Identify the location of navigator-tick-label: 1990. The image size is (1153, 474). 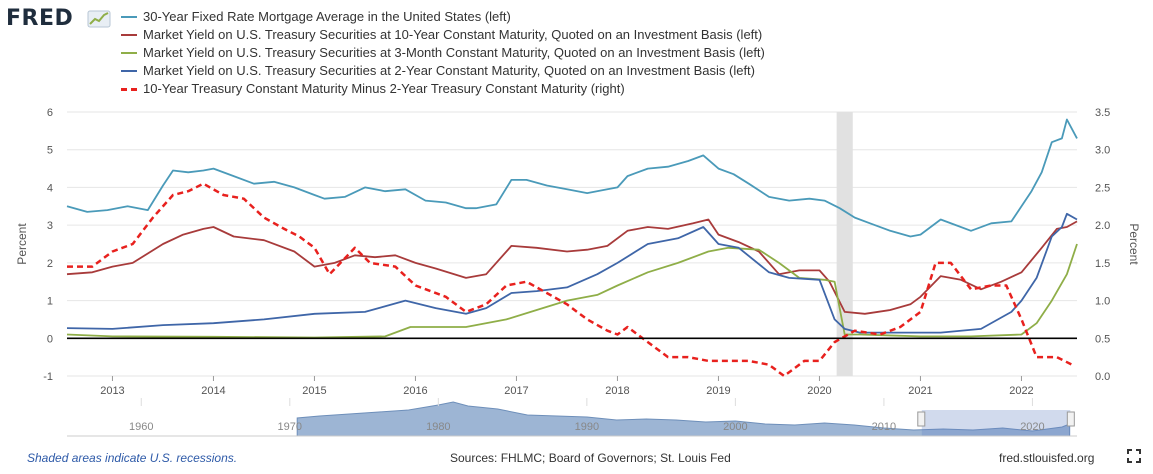
(587, 427).